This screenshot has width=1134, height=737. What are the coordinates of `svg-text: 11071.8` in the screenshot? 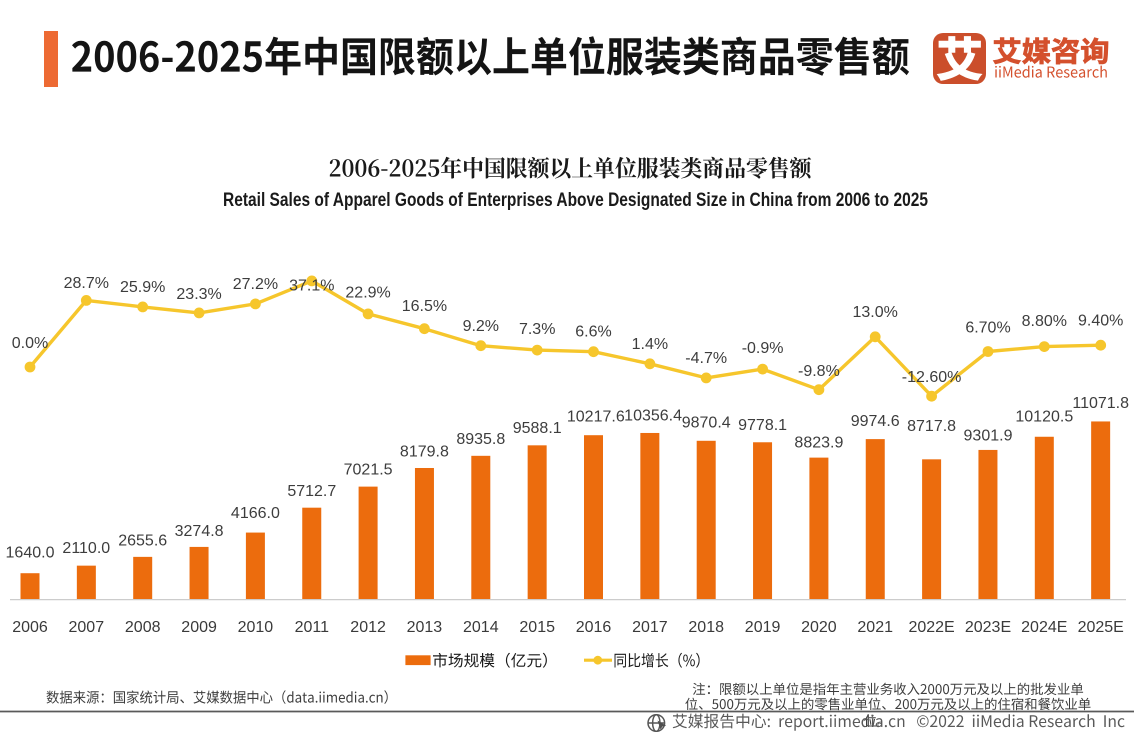 It's located at (1100, 403).